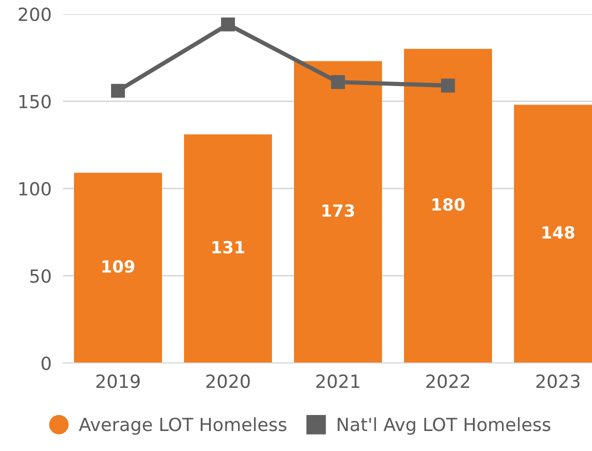  Describe the element at coordinates (46, 363) in the screenshot. I see `y-tick-label: 0` at that location.